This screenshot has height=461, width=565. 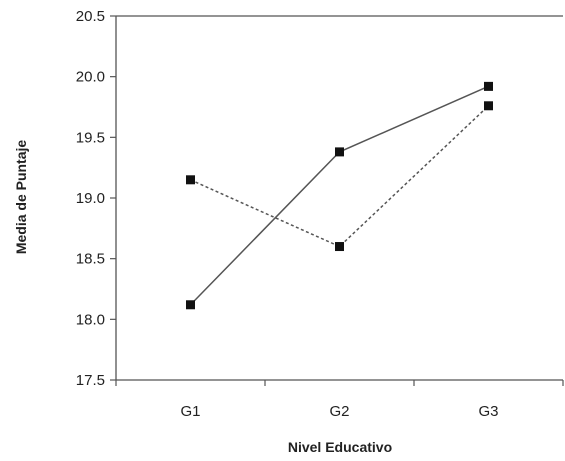 What do you see at coordinates (488, 411) in the screenshot?
I see `x-tick-label: G3` at bounding box center [488, 411].